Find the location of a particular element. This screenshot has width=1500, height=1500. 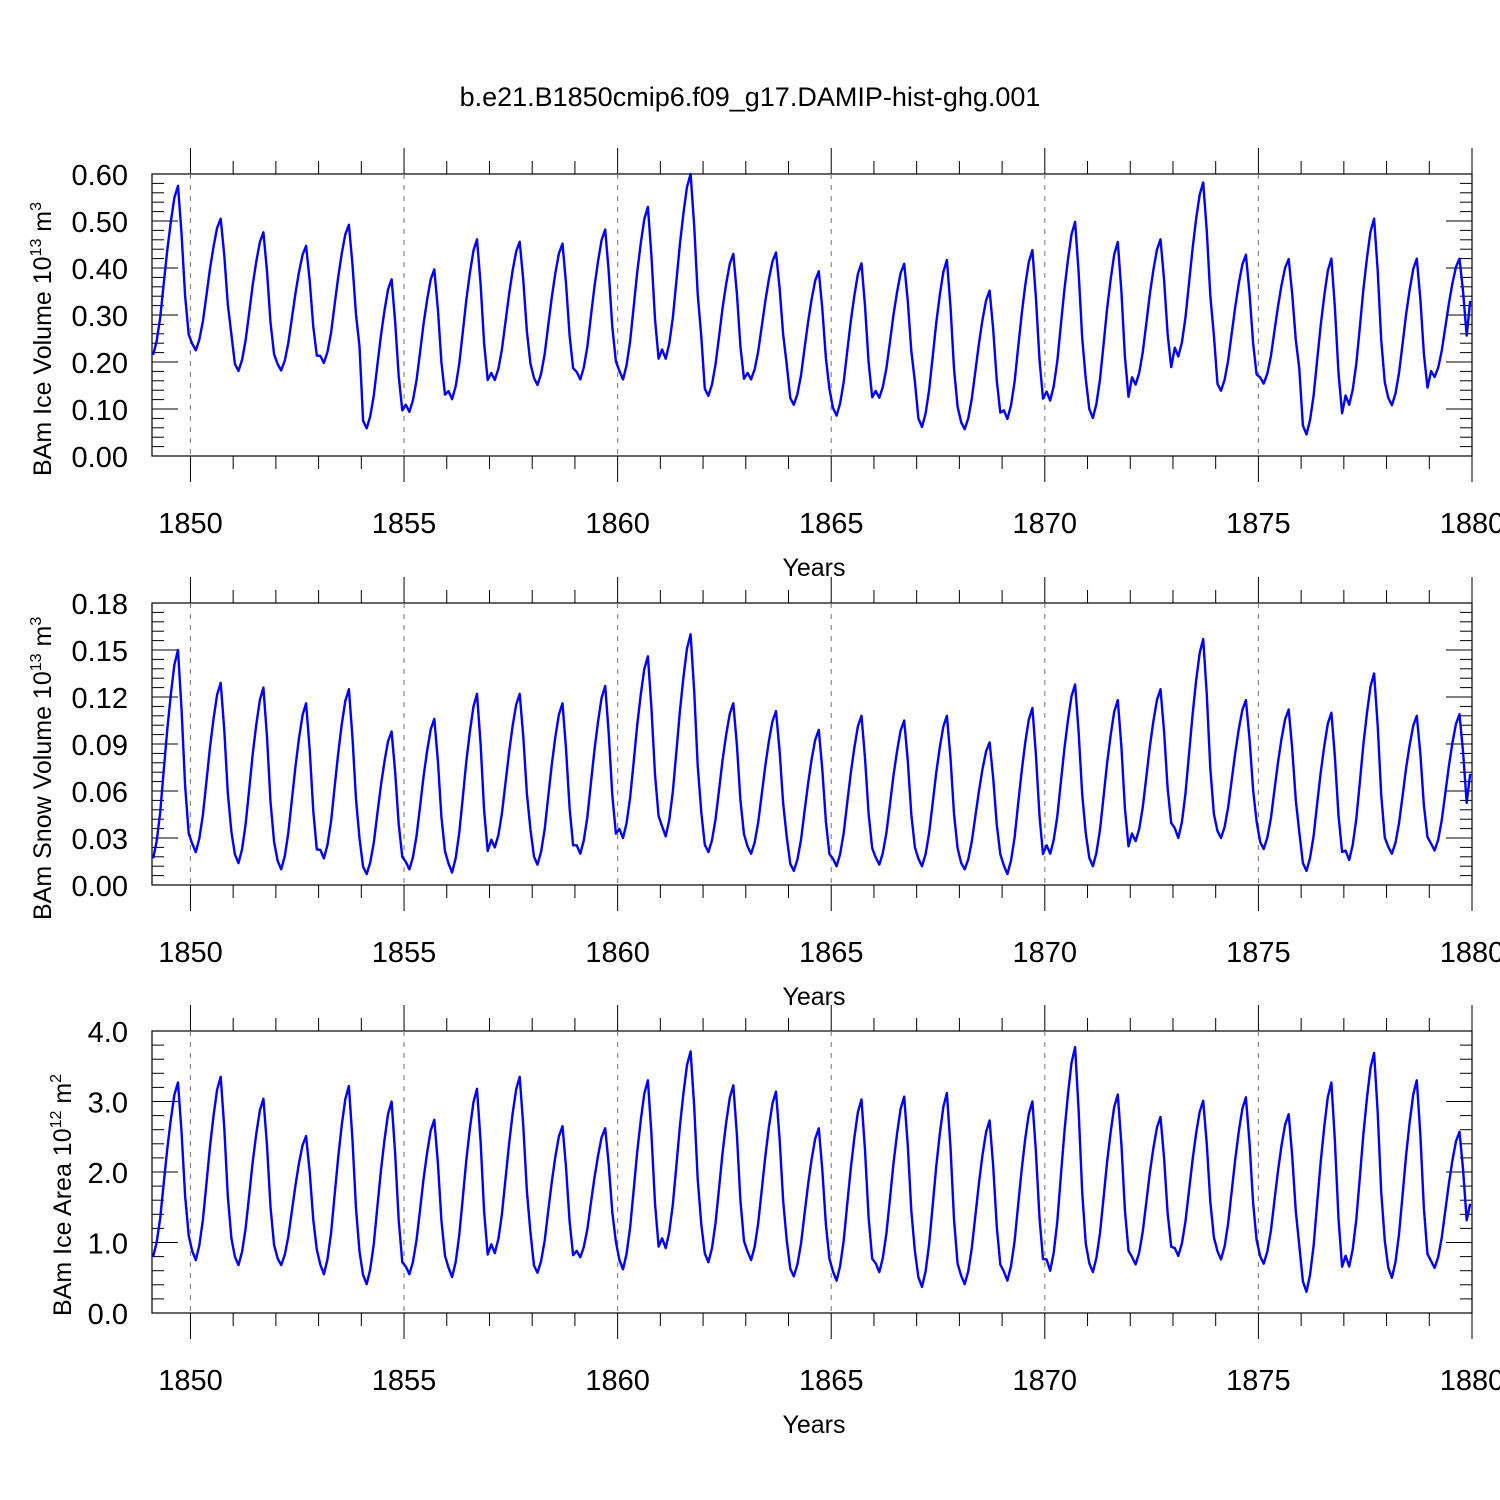

series-line-ice-area is located at coordinates (811, 1169).